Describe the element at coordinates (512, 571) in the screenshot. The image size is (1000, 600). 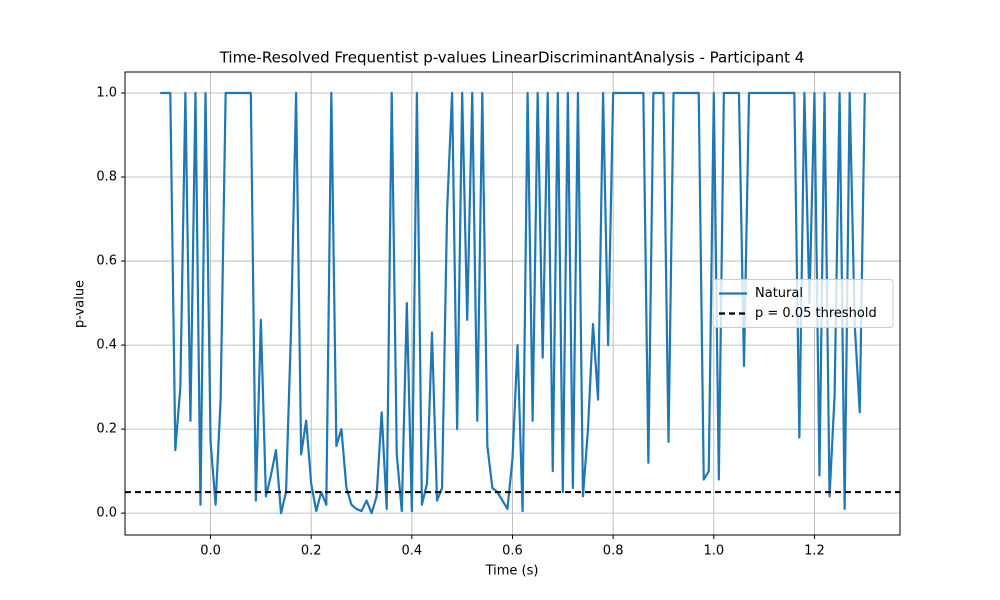
I see `x-axis-label: Time (s)` at that location.